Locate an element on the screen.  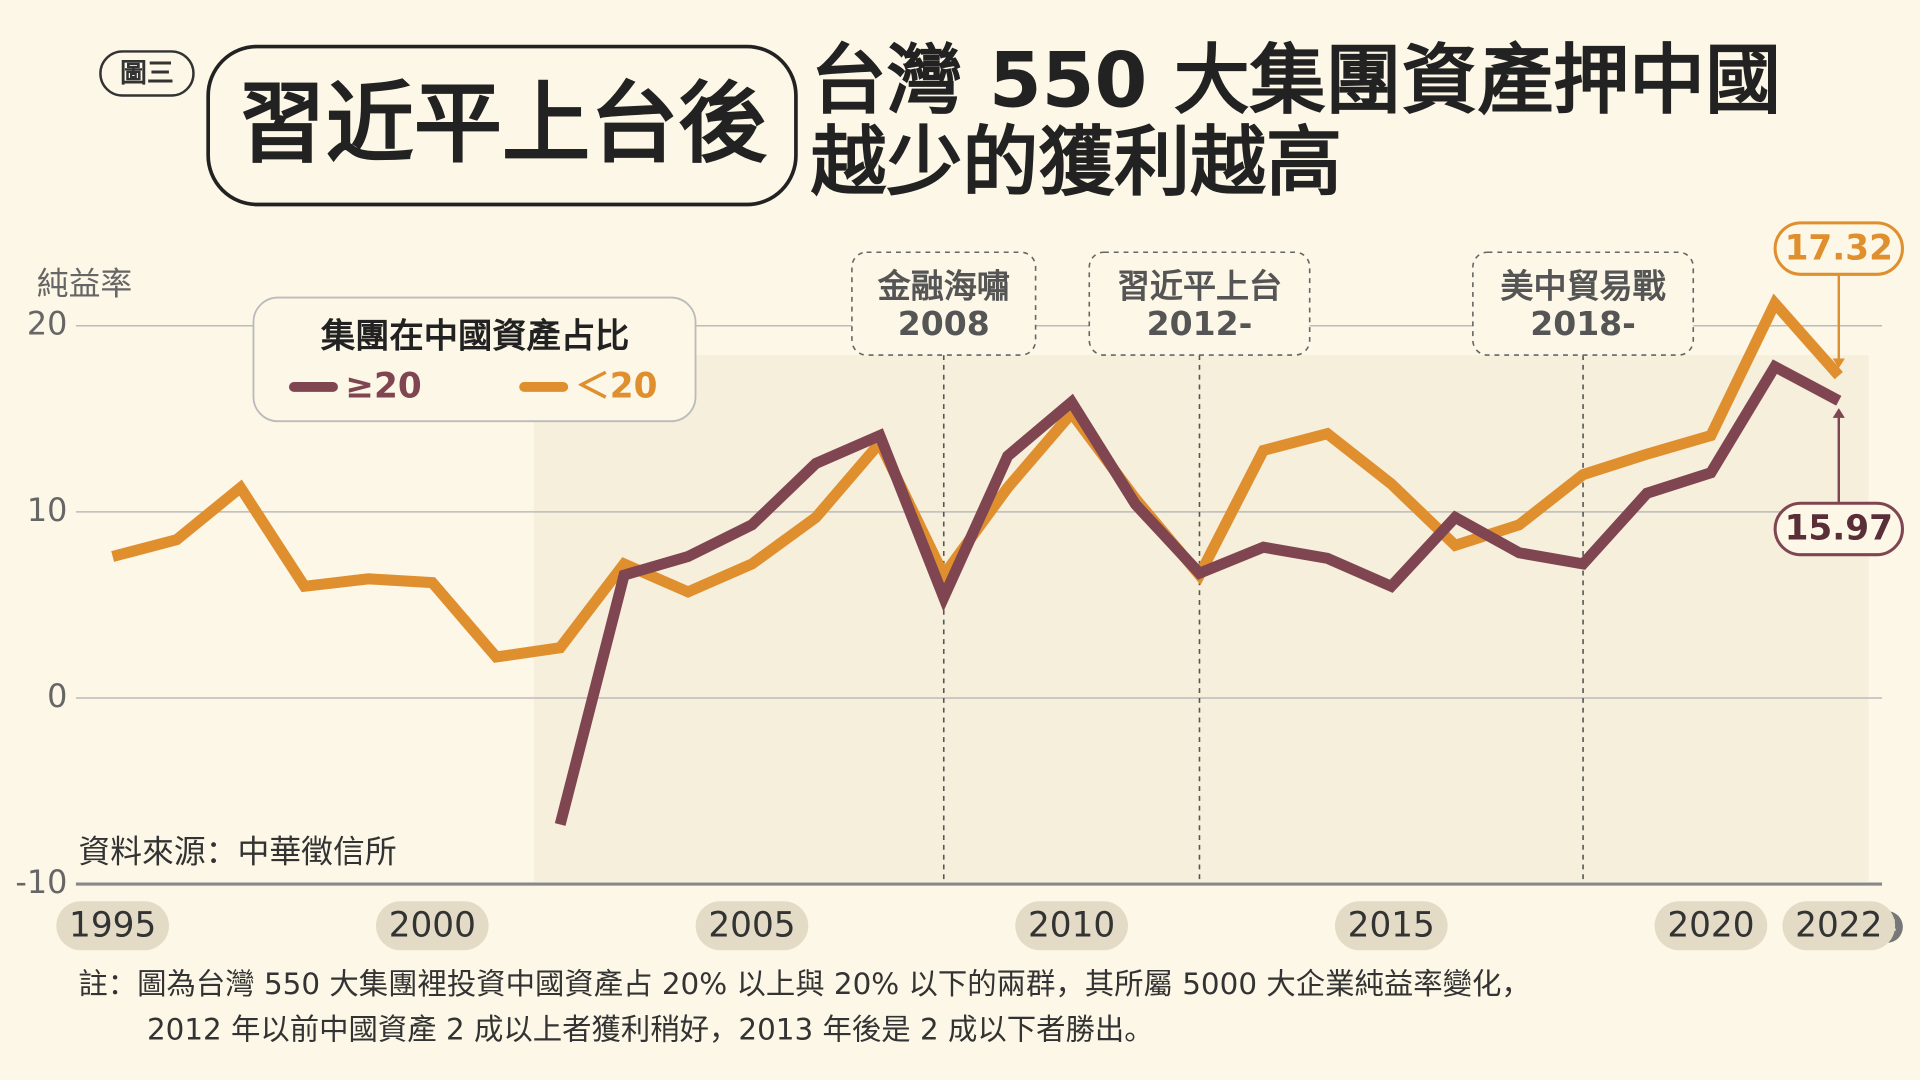
chart-title: 越少的獲利越高 is located at coordinates (1076, 163).